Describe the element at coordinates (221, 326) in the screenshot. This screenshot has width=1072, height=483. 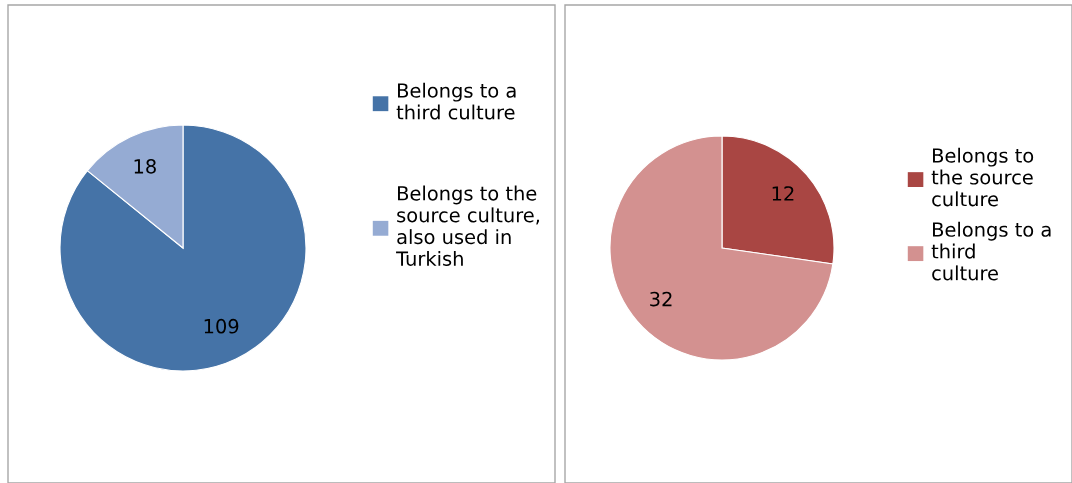
I see `data-label: 109` at that location.